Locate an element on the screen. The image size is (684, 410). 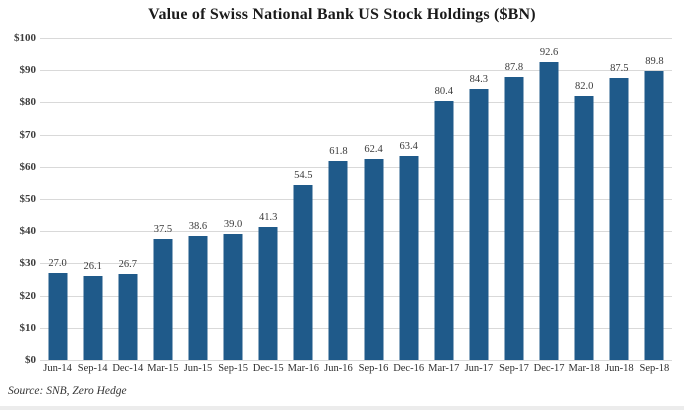
x-tick-label: Dec-14 is located at coordinates (128, 368).